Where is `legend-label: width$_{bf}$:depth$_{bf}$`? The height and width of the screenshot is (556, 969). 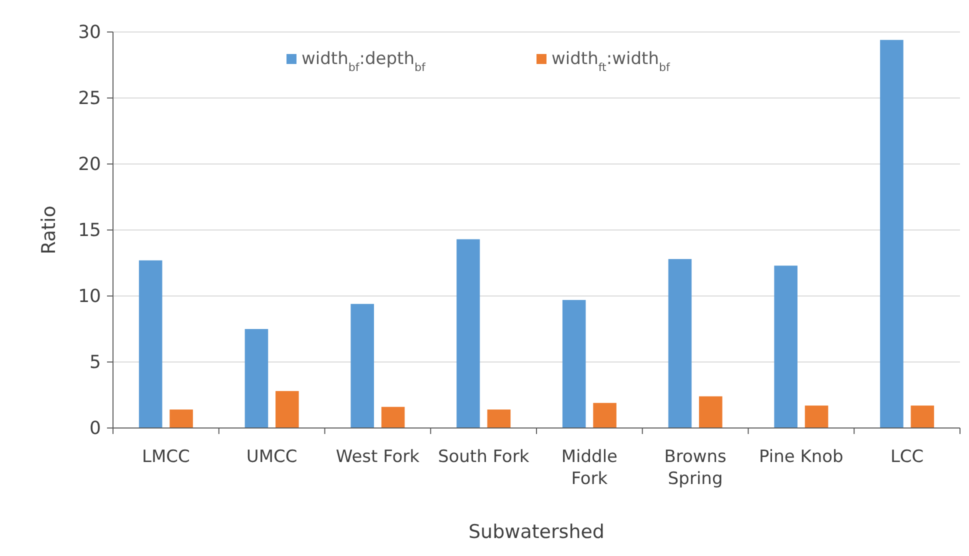 legend-label: width$_{bf}$:depth$_{bf}$ is located at coordinates (364, 61).